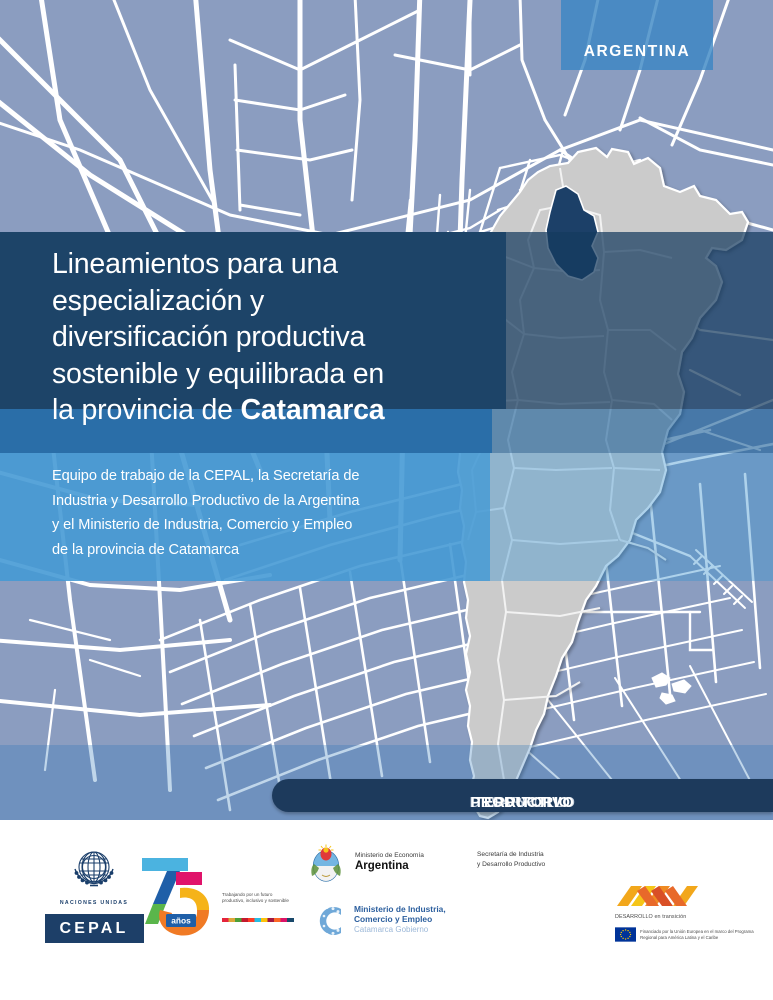 The width and height of the screenshot is (773, 1000). What do you see at coordinates (382, 866) in the screenshot?
I see `ministerio-economia-line-2: Argentina` at bounding box center [382, 866].